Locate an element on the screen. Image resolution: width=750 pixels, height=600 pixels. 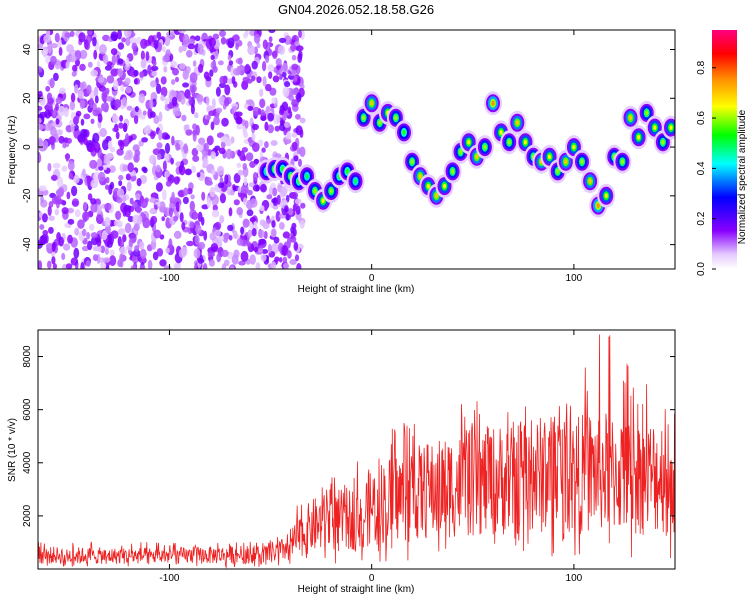
y-tick-label: 4000 is located at coordinates (27, 462).